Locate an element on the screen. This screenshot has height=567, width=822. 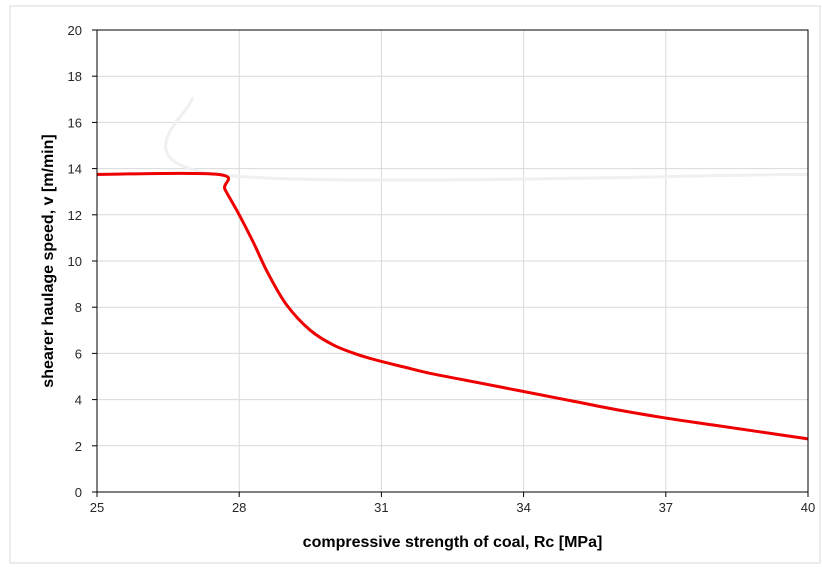
x-axis-title: compressive strength of coal, Rc [MPa] is located at coordinates (453, 542).